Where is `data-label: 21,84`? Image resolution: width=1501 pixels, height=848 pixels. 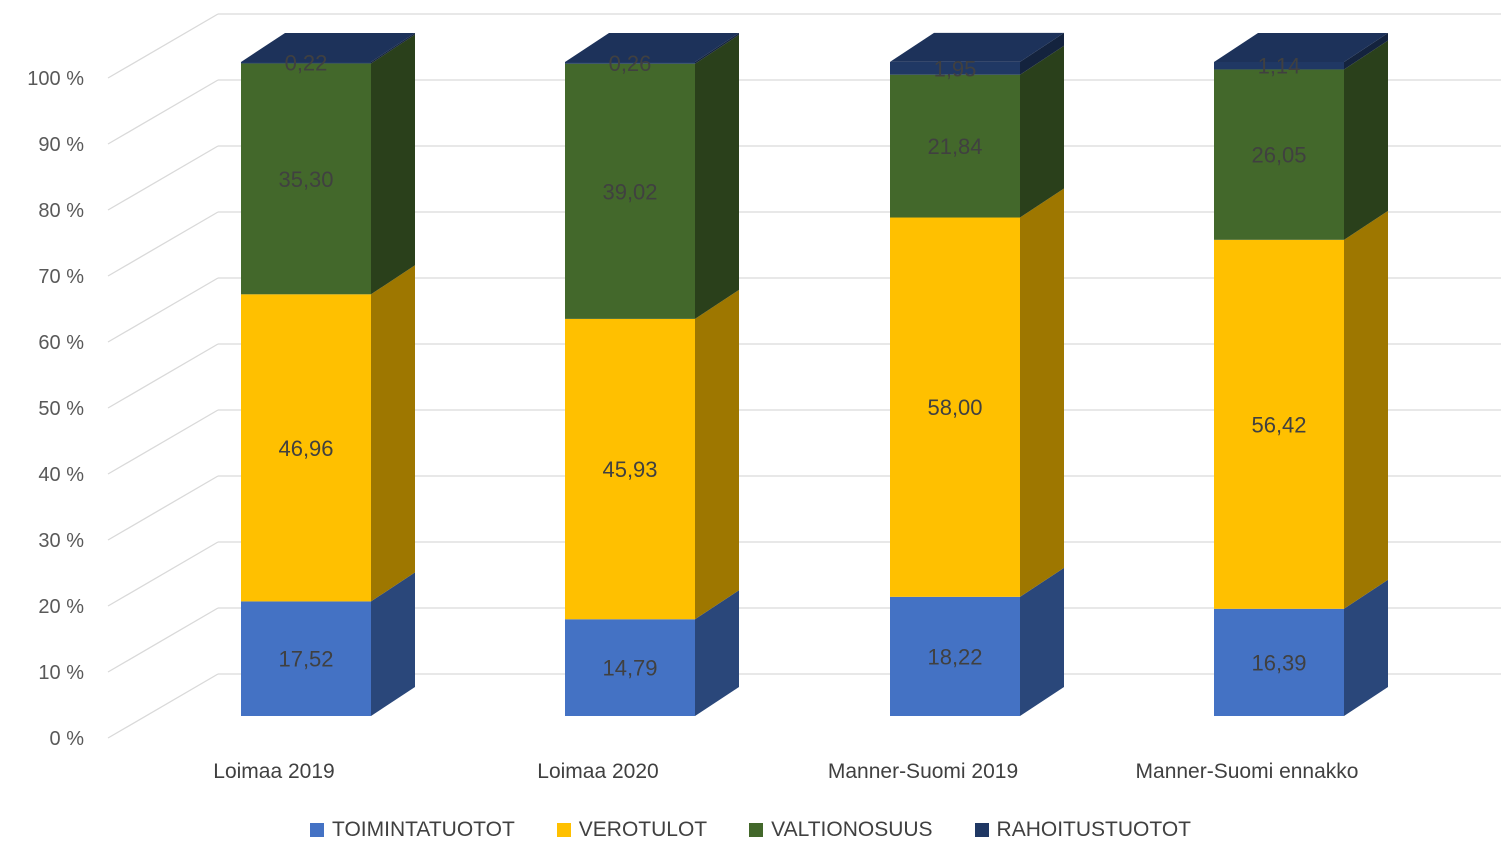 data-label: 21,84 is located at coordinates (954, 146).